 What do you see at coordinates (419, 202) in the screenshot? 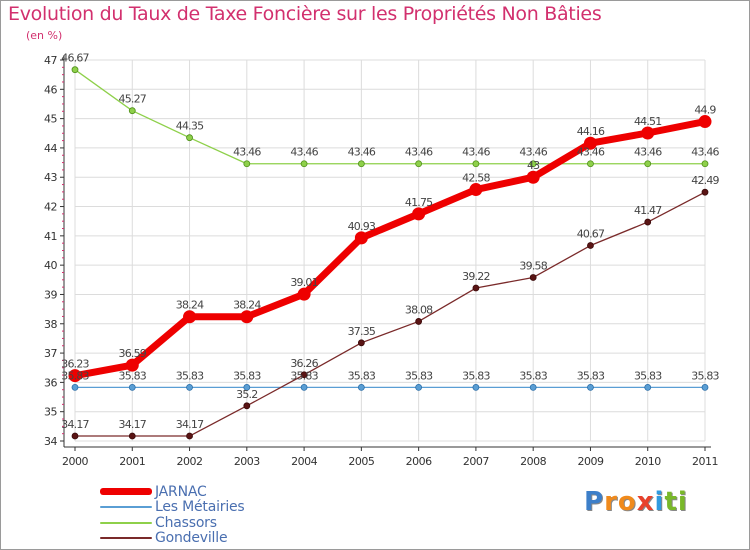
I see `data-label: 41.75` at bounding box center [419, 202].